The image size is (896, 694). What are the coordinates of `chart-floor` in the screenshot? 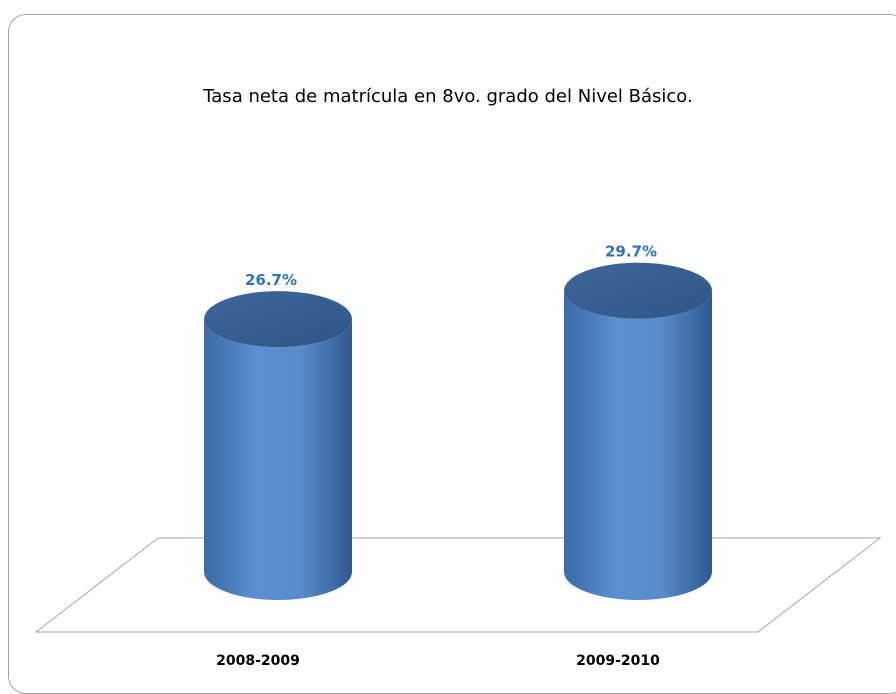 It's located at (458, 585).